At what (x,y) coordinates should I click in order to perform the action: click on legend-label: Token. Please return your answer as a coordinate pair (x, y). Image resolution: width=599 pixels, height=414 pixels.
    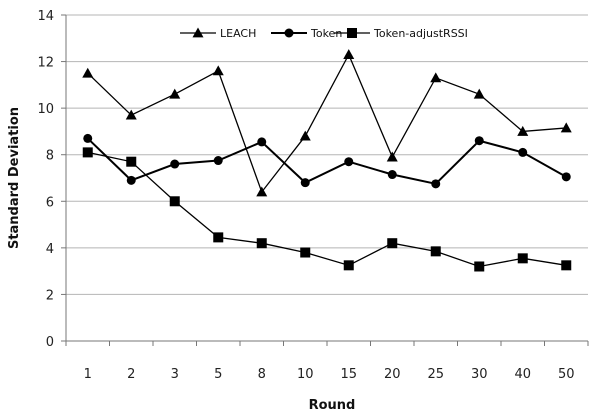
    Looking at the image, I should click on (326, 33).